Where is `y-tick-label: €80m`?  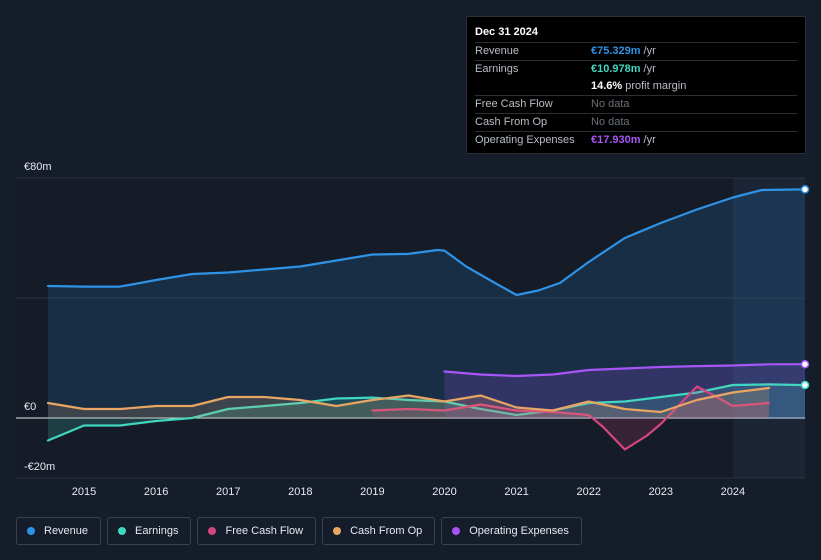
y-tick-label: €80m is located at coordinates (38, 167).